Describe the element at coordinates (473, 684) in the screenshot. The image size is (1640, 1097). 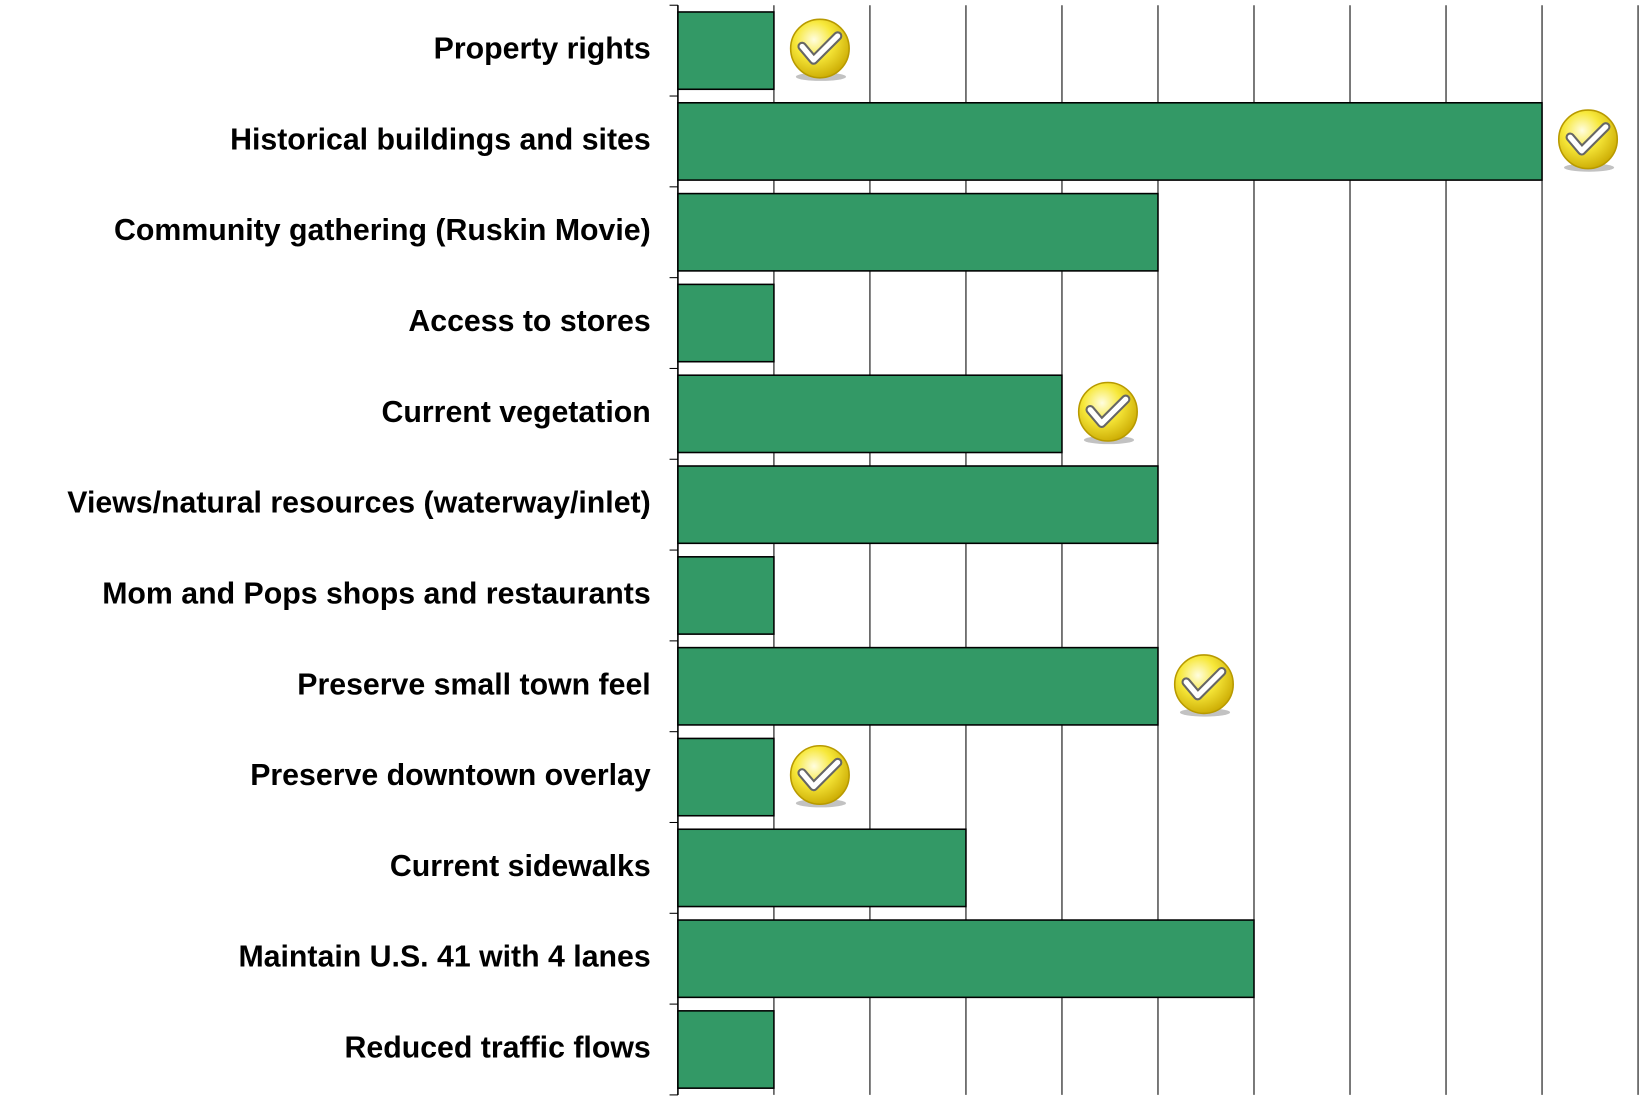
I see `y-tick-label: Preserve small town feel` at that location.